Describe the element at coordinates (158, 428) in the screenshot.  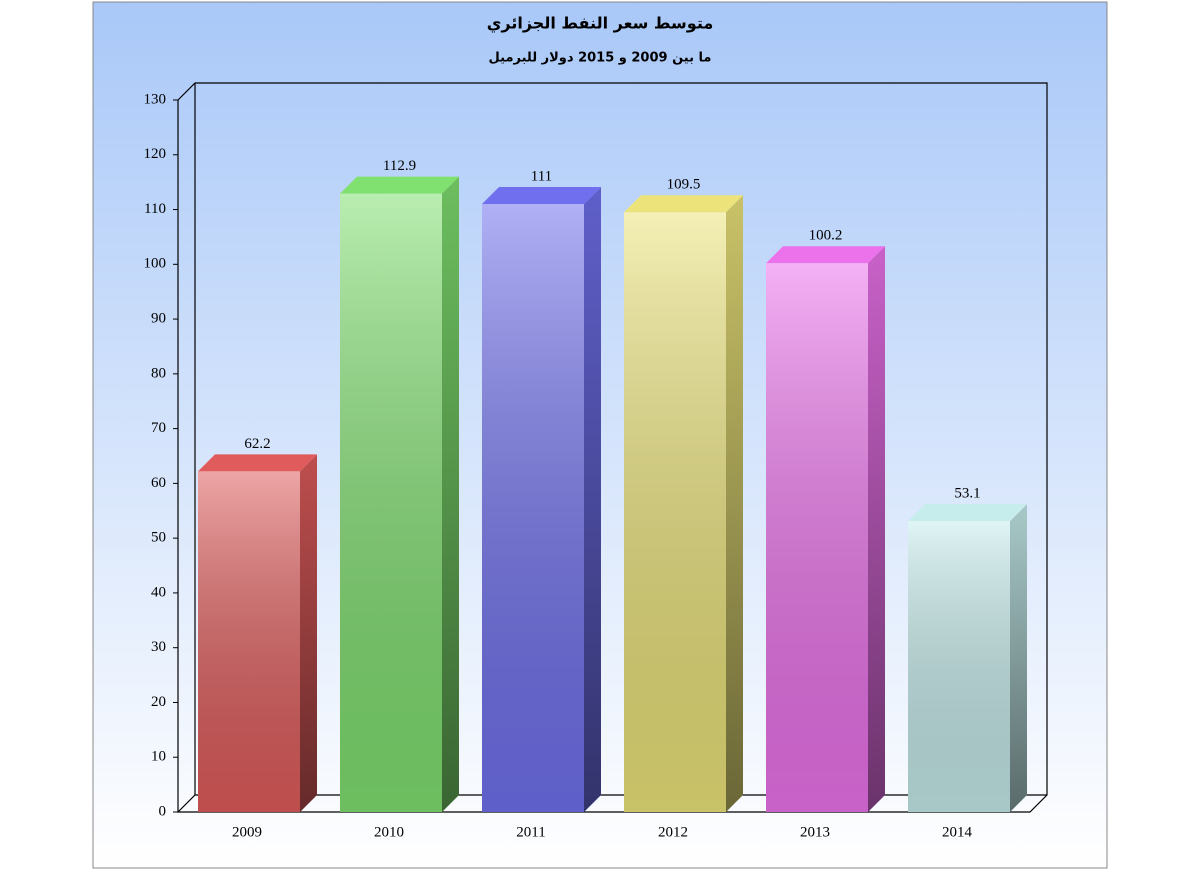
I see `y-tick-label: 70` at that location.